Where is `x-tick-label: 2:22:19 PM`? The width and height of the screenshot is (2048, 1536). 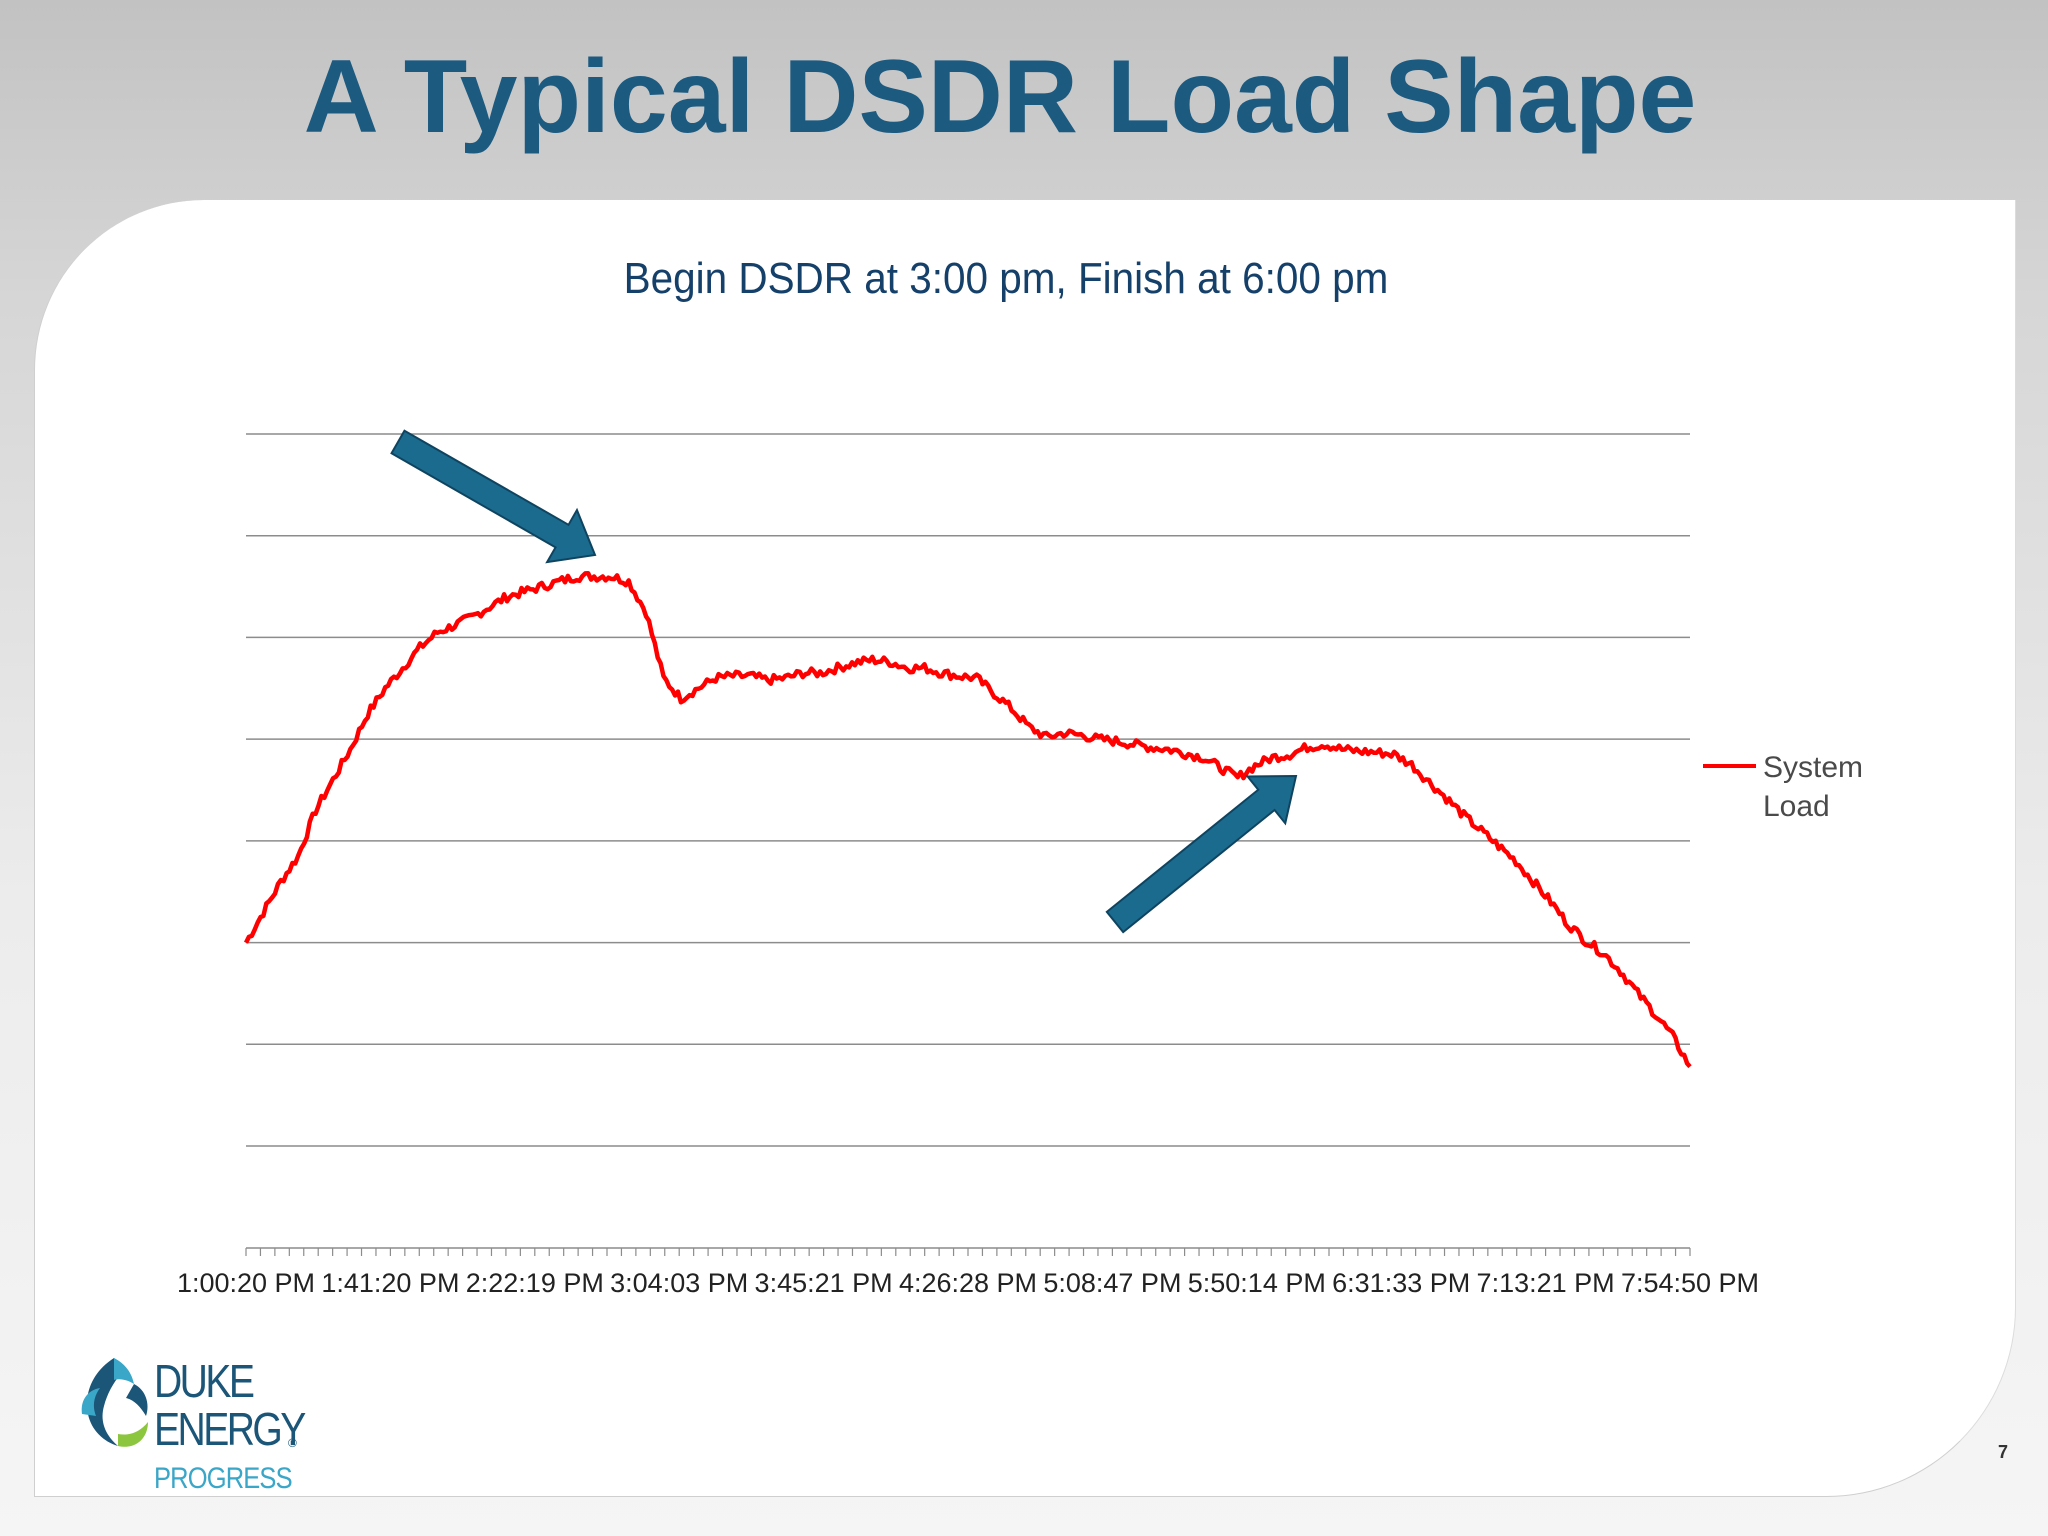 x-tick-label: 2:22:19 PM is located at coordinates (535, 1283).